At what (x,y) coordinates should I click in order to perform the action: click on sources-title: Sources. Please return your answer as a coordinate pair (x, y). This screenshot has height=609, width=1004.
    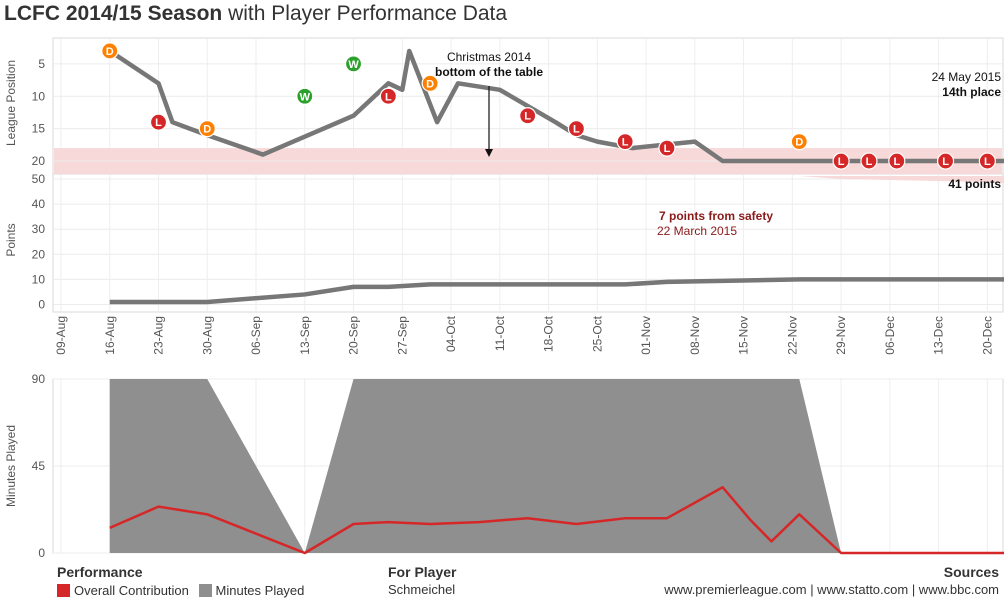
    Looking at the image, I should click on (971, 572).